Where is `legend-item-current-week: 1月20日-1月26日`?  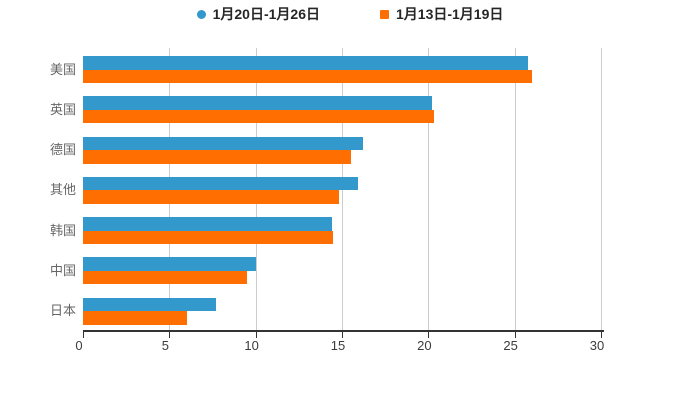 legend-item-current-week: 1月20日-1月26日 is located at coordinates (258, 14).